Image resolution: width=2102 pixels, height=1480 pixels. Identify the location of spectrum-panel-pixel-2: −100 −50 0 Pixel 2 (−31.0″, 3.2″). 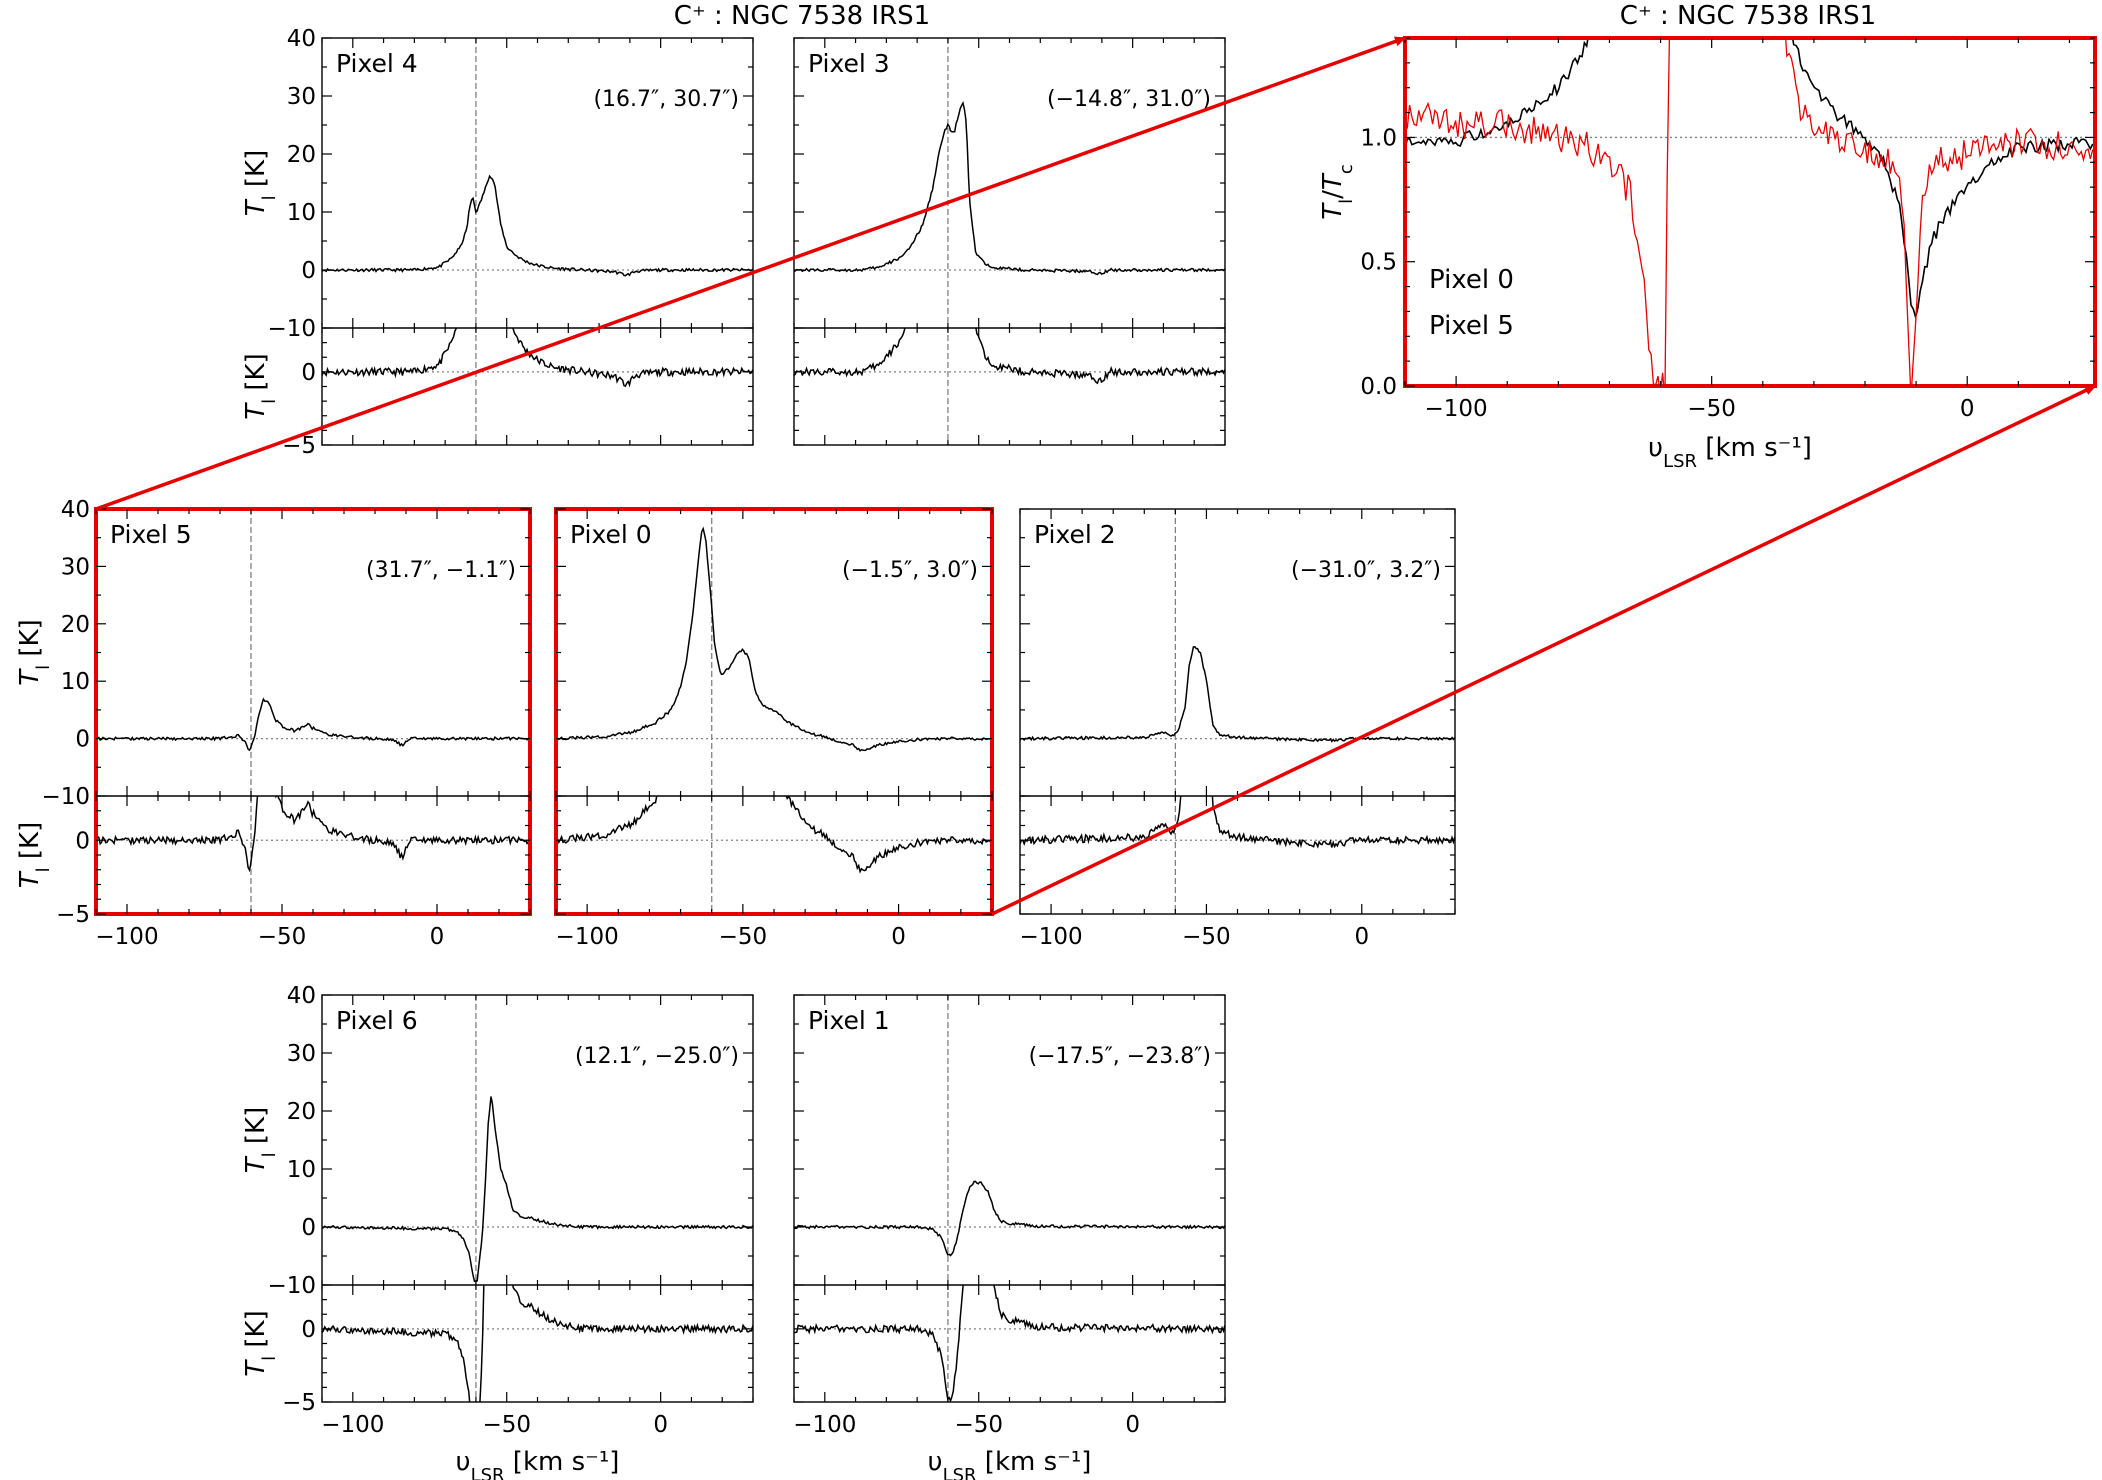
(1237, 729).